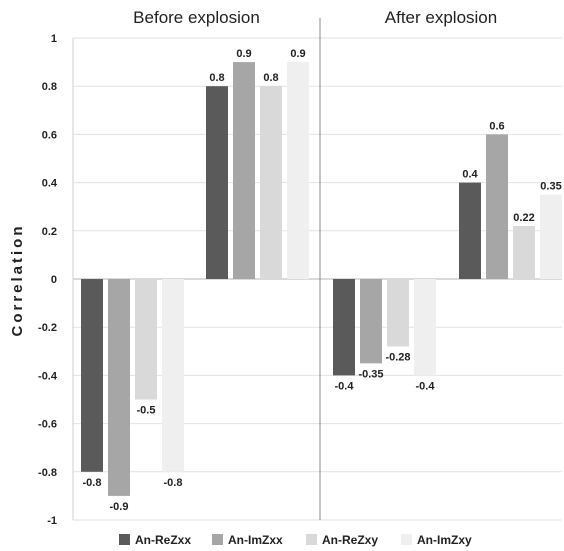 This screenshot has width=564, height=551. Describe the element at coordinates (119, 507) in the screenshot. I see `data-label: -0.9` at that location.